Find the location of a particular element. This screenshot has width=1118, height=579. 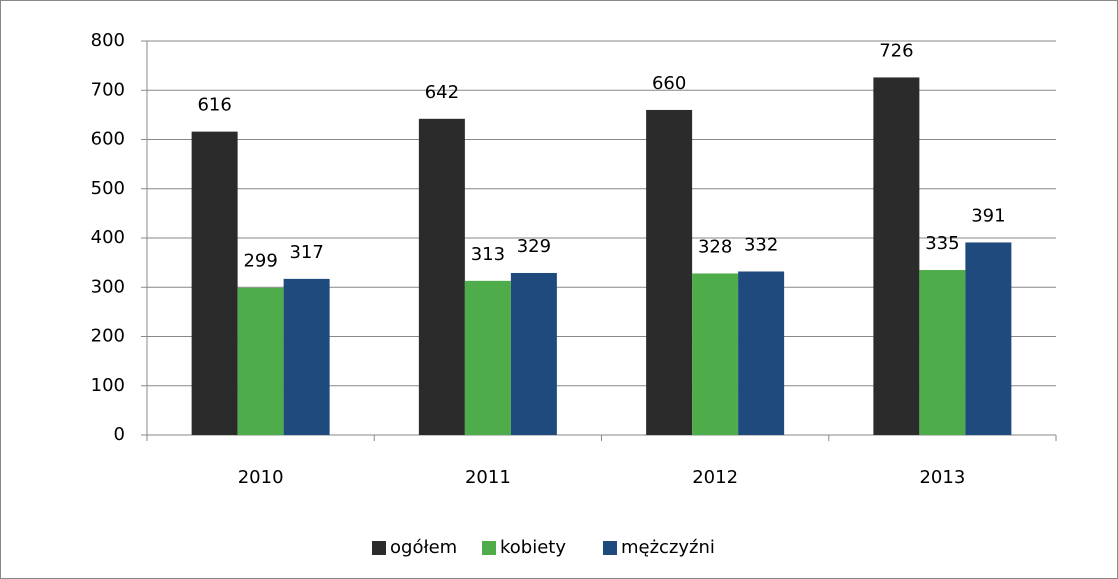

y-tick-label: 400 is located at coordinates (108, 237).